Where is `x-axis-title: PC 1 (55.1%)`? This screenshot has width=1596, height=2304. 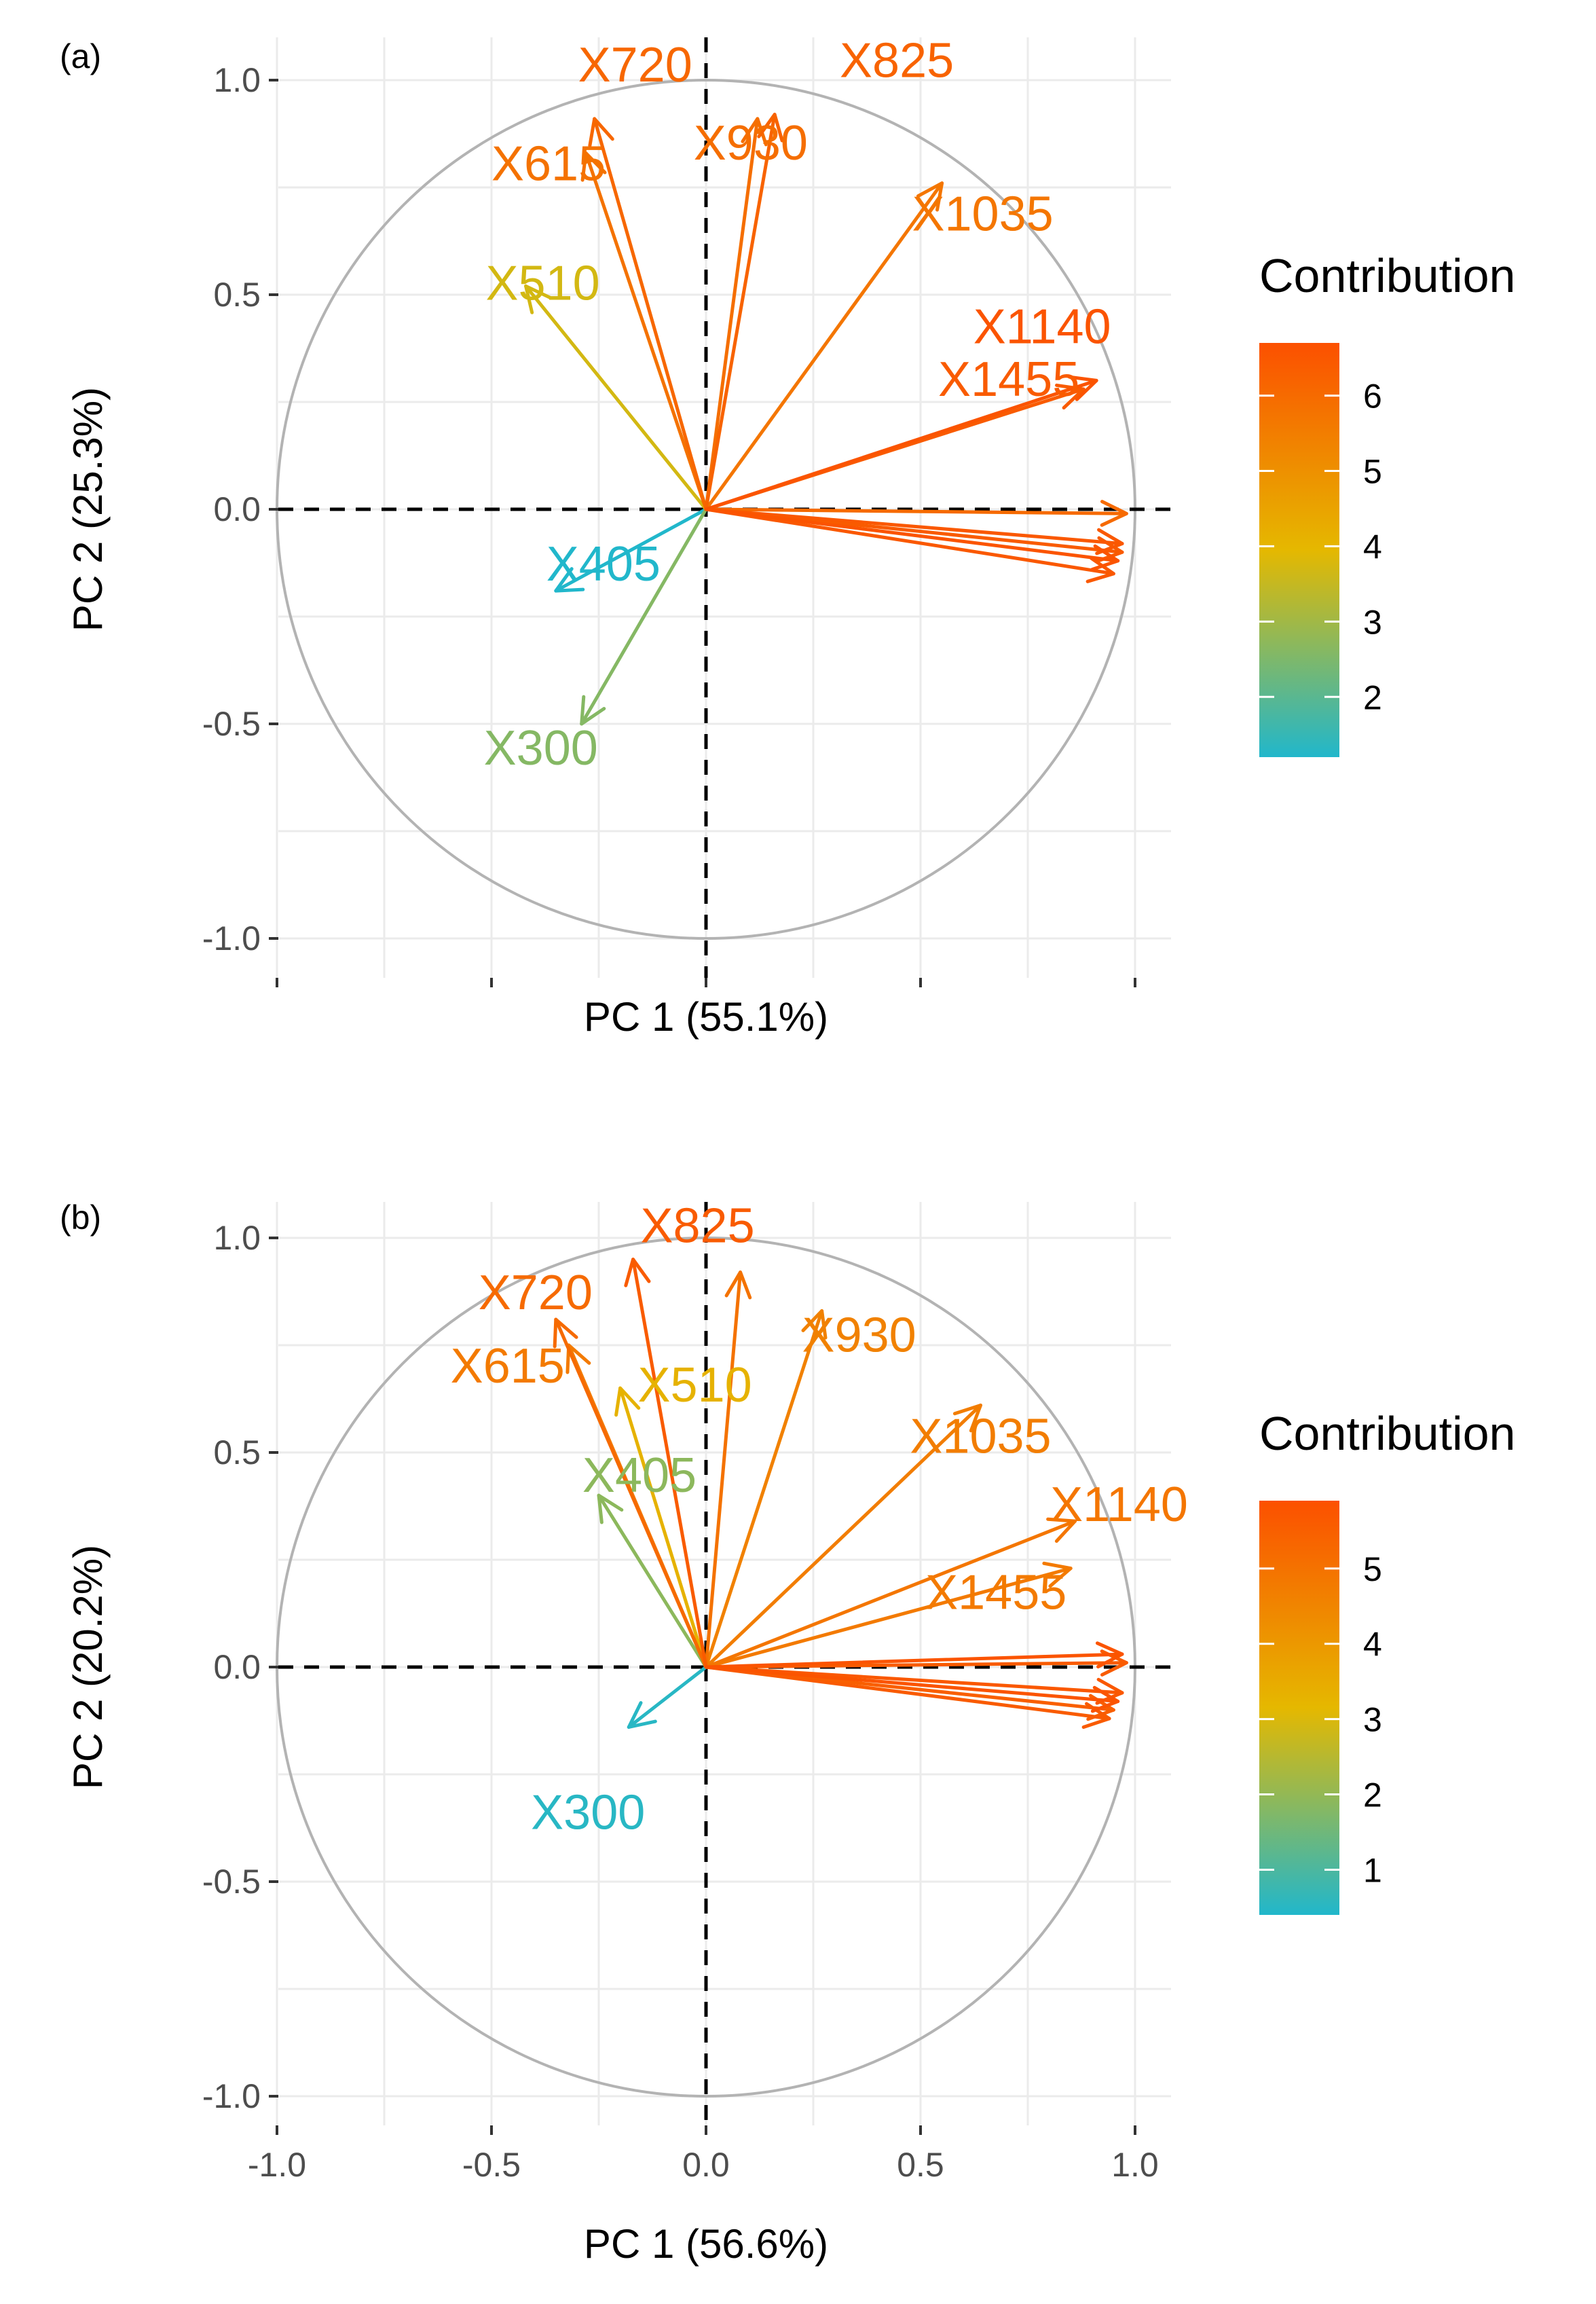
x-axis-title: PC 1 (55.1%) is located at coordinates (706, 1017).